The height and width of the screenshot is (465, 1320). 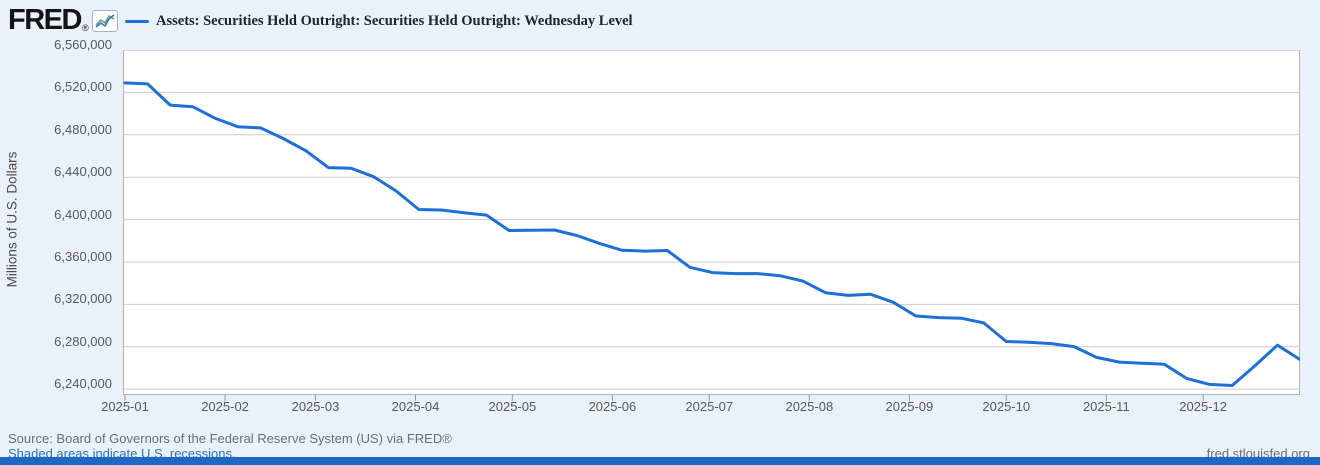 What do you see at coordinates (137, 21) in the screenshot?
I see `series-legend-swatch` at bounding box center [137, 21].